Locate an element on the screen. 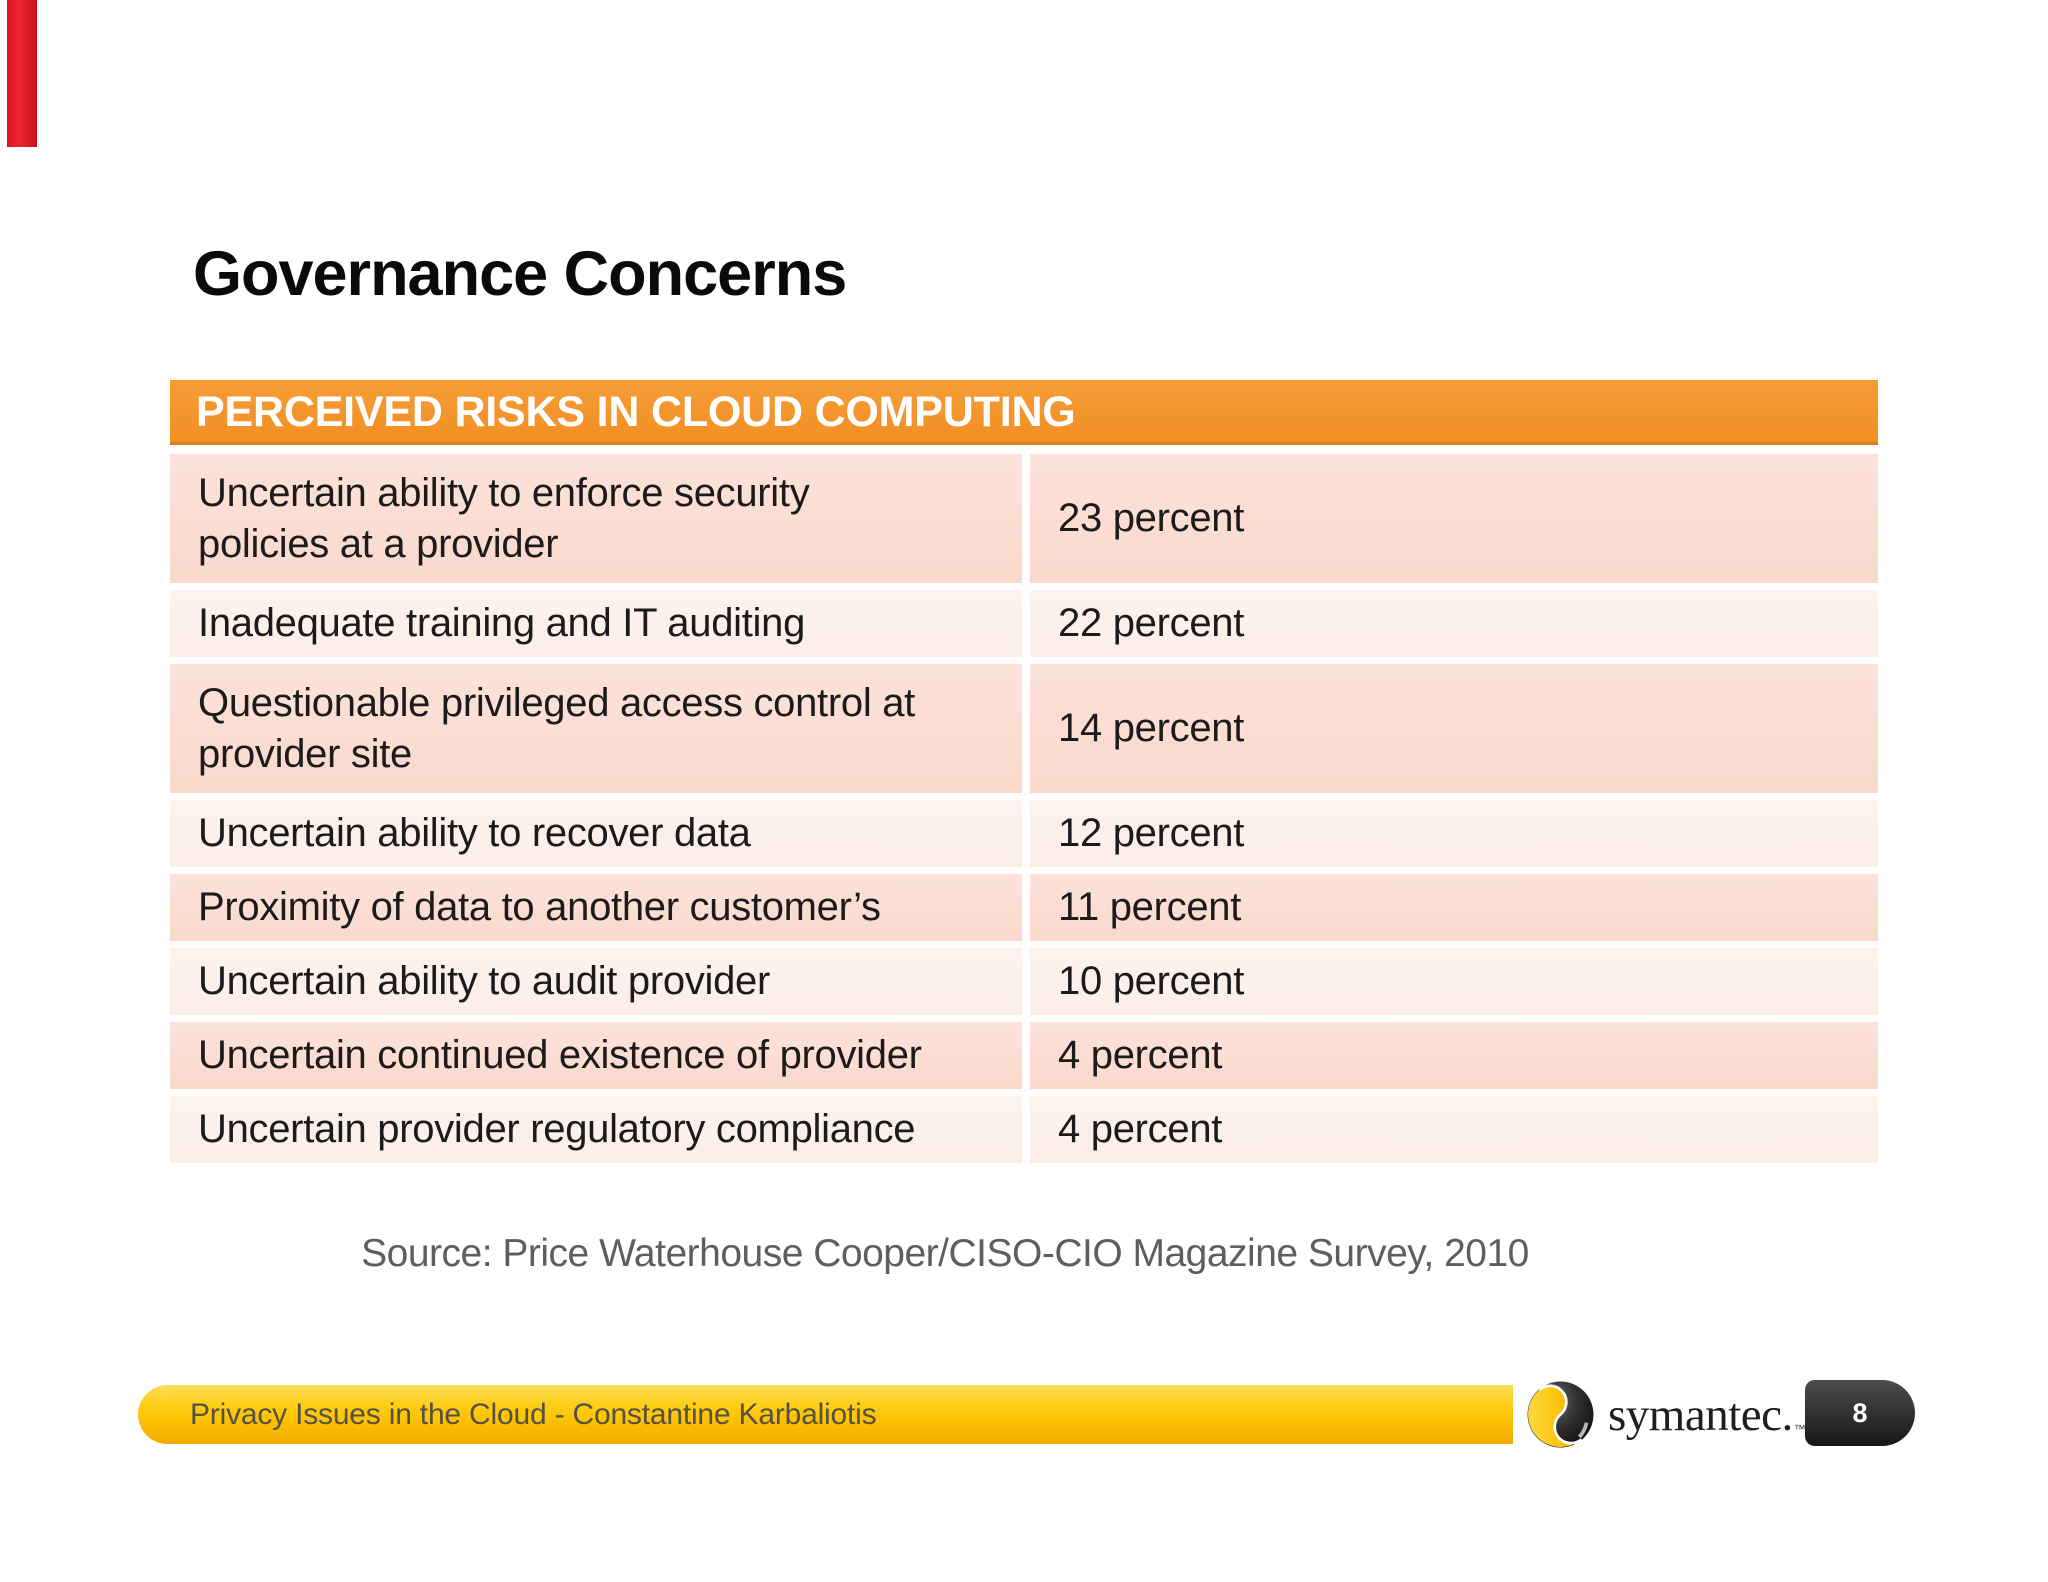 Image resolution: width=2048 pixels, height=1582 pixels. table-header: PERCEIVED RISKS IN CLOUD COMPUTING is located at coordinates (1024, 412).